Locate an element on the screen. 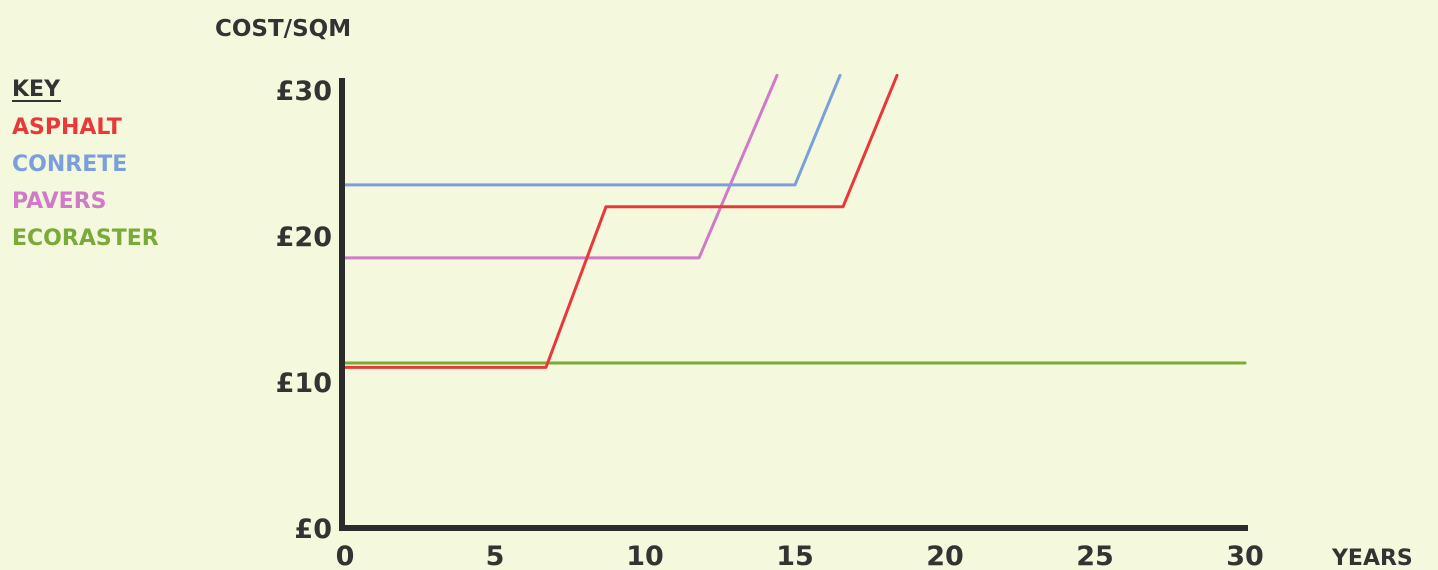 Image resolution: width=1438 pixels, height=570 pixels. y-tick-label: £10 is located at coordinates (304, 383).